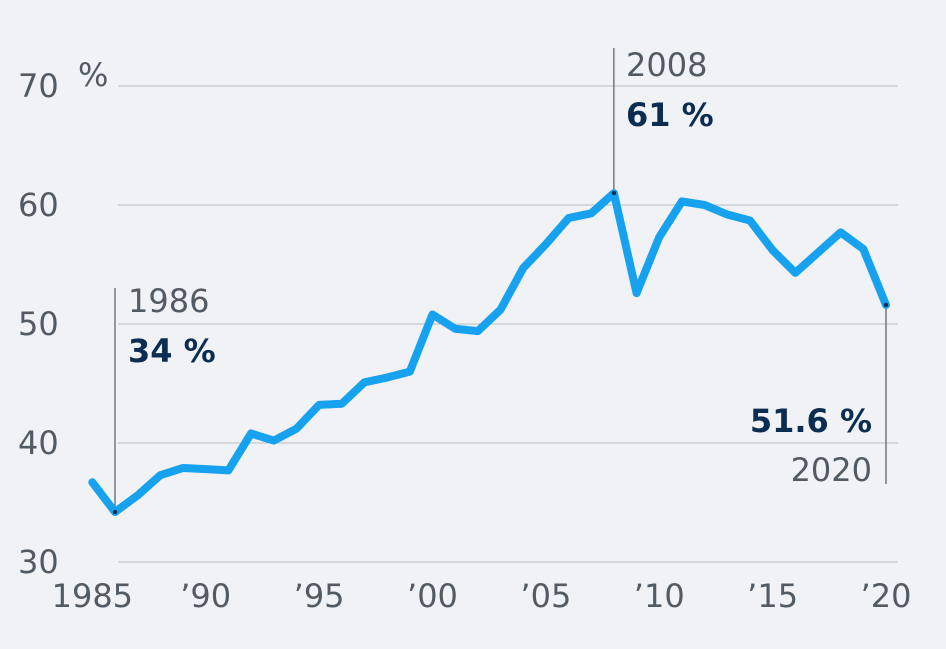  Describe the element at coordinates (38, 443) in the screenshot. I see `y-tick-label: 40` at that location.